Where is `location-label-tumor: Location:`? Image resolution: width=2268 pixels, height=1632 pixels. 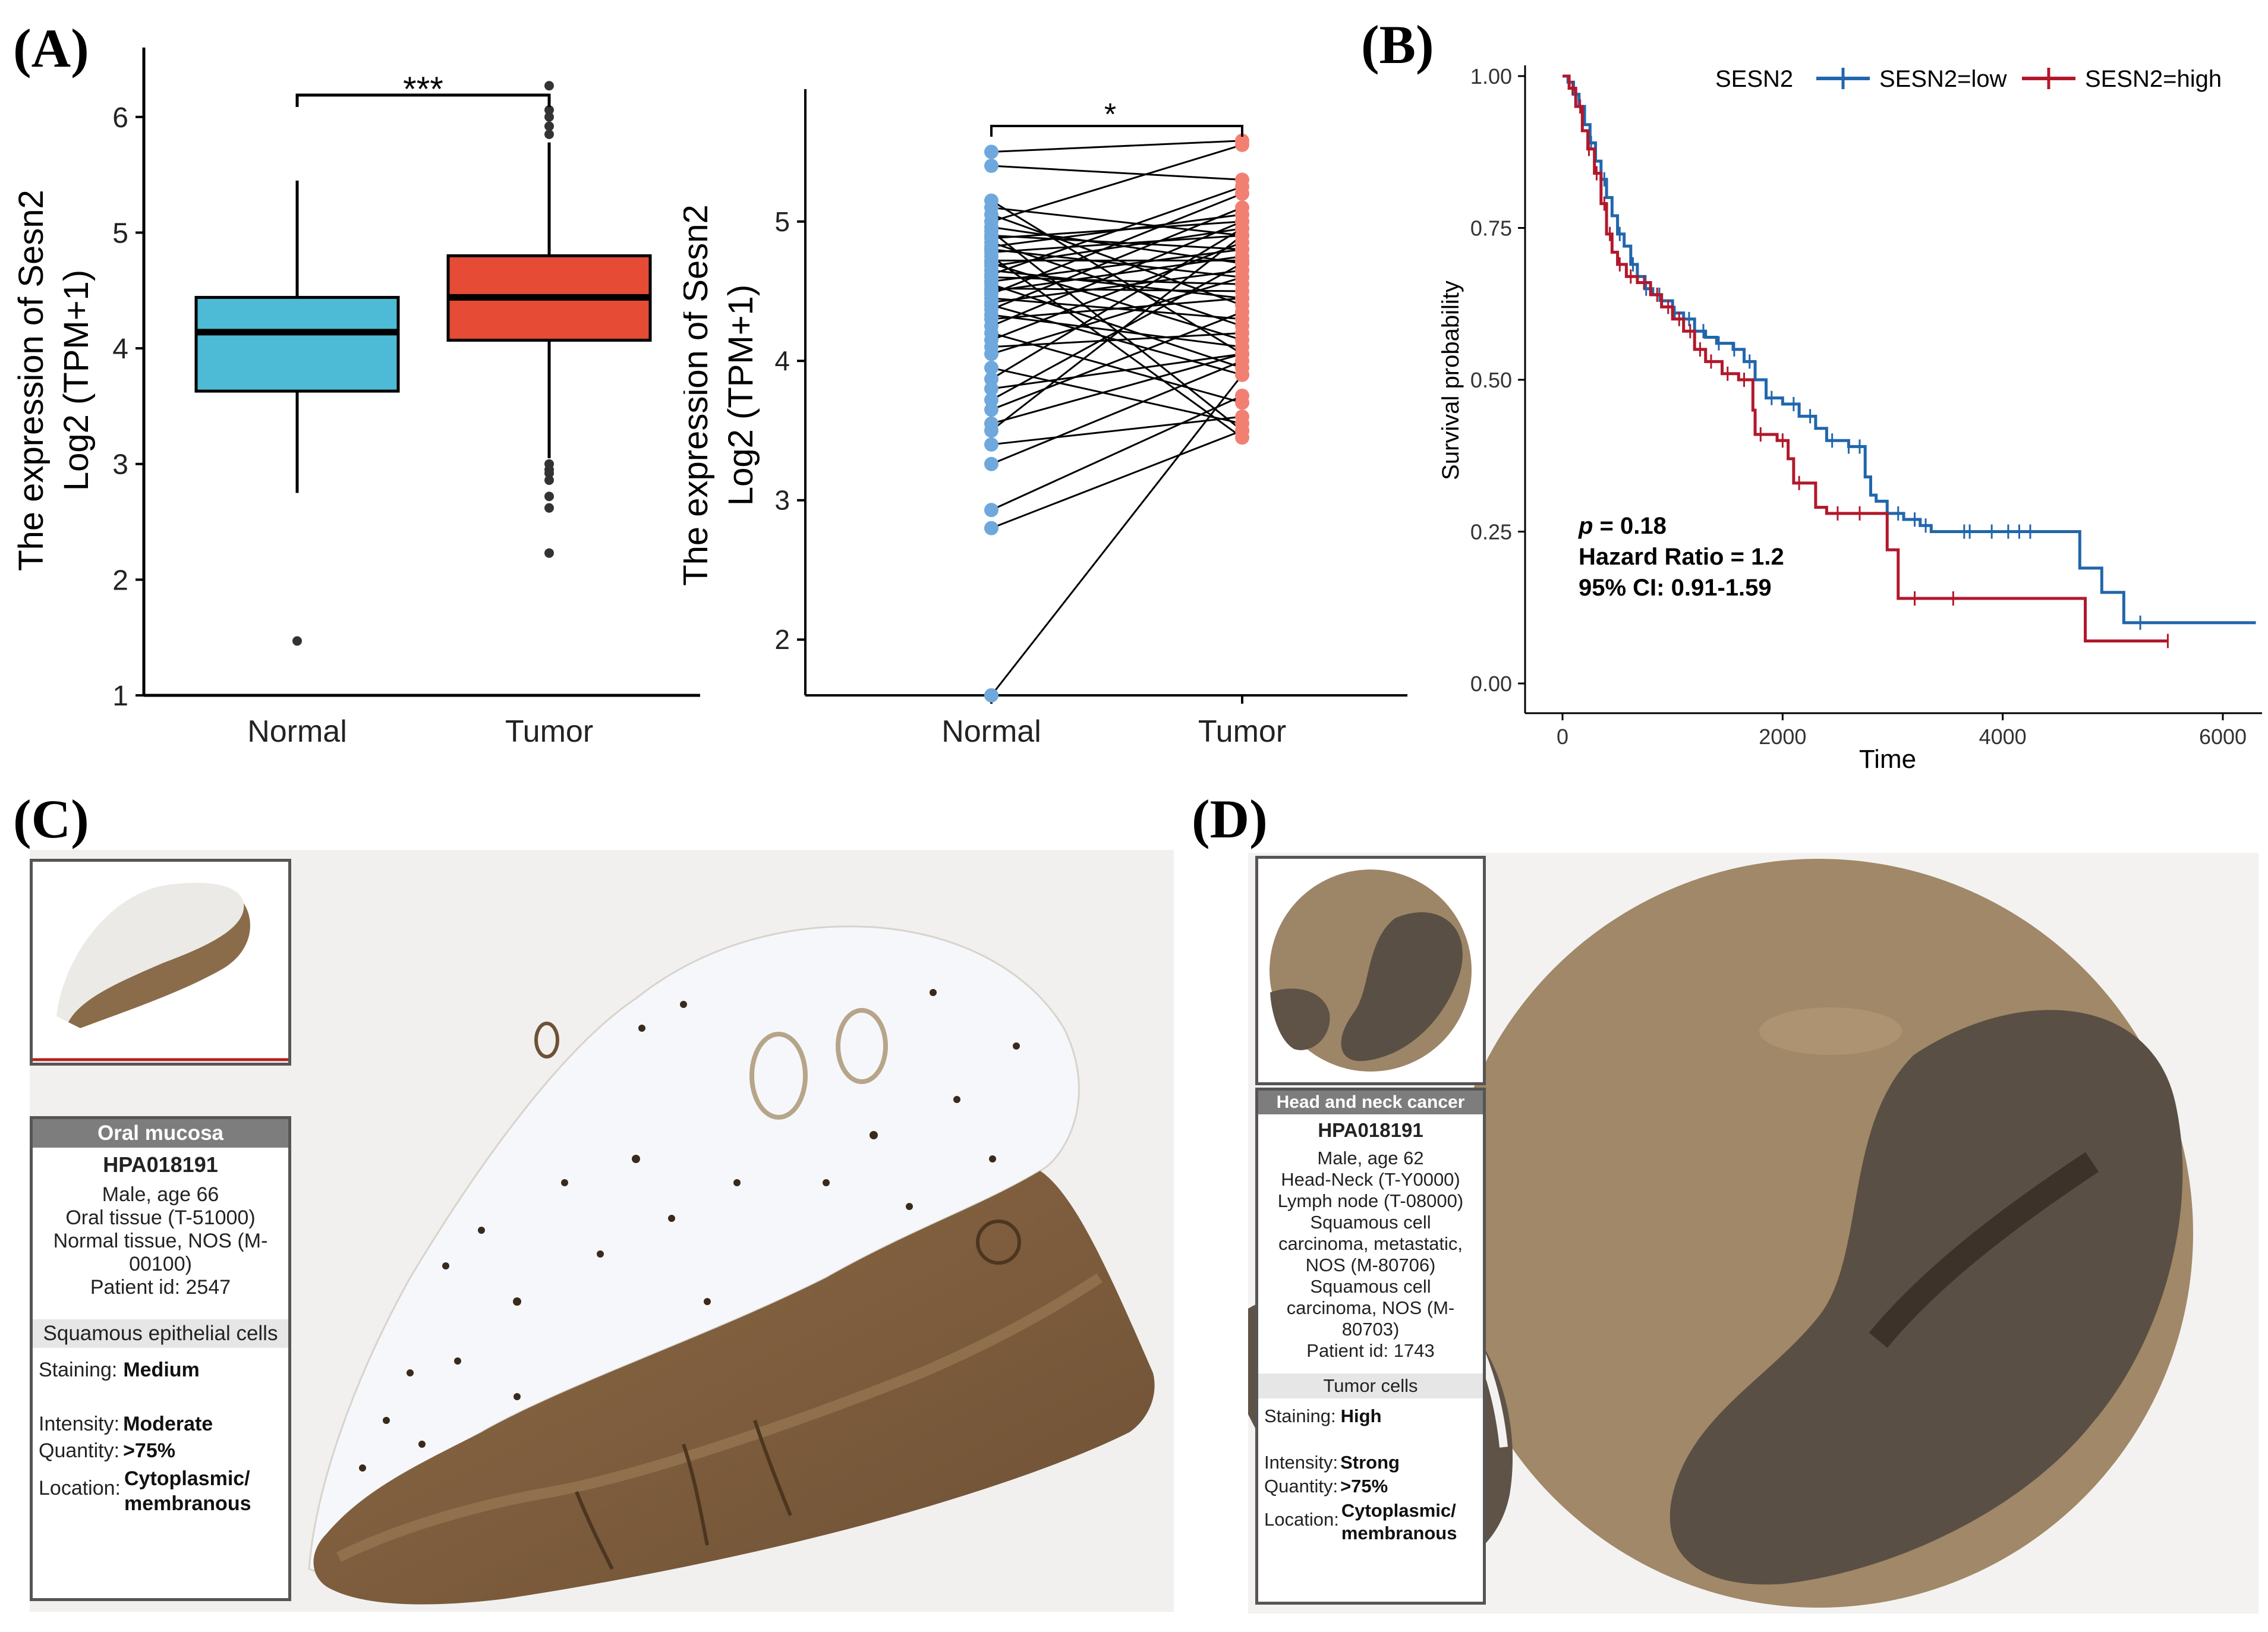 location-label-tumor: Location: is located at coordinates (1301, 1519).